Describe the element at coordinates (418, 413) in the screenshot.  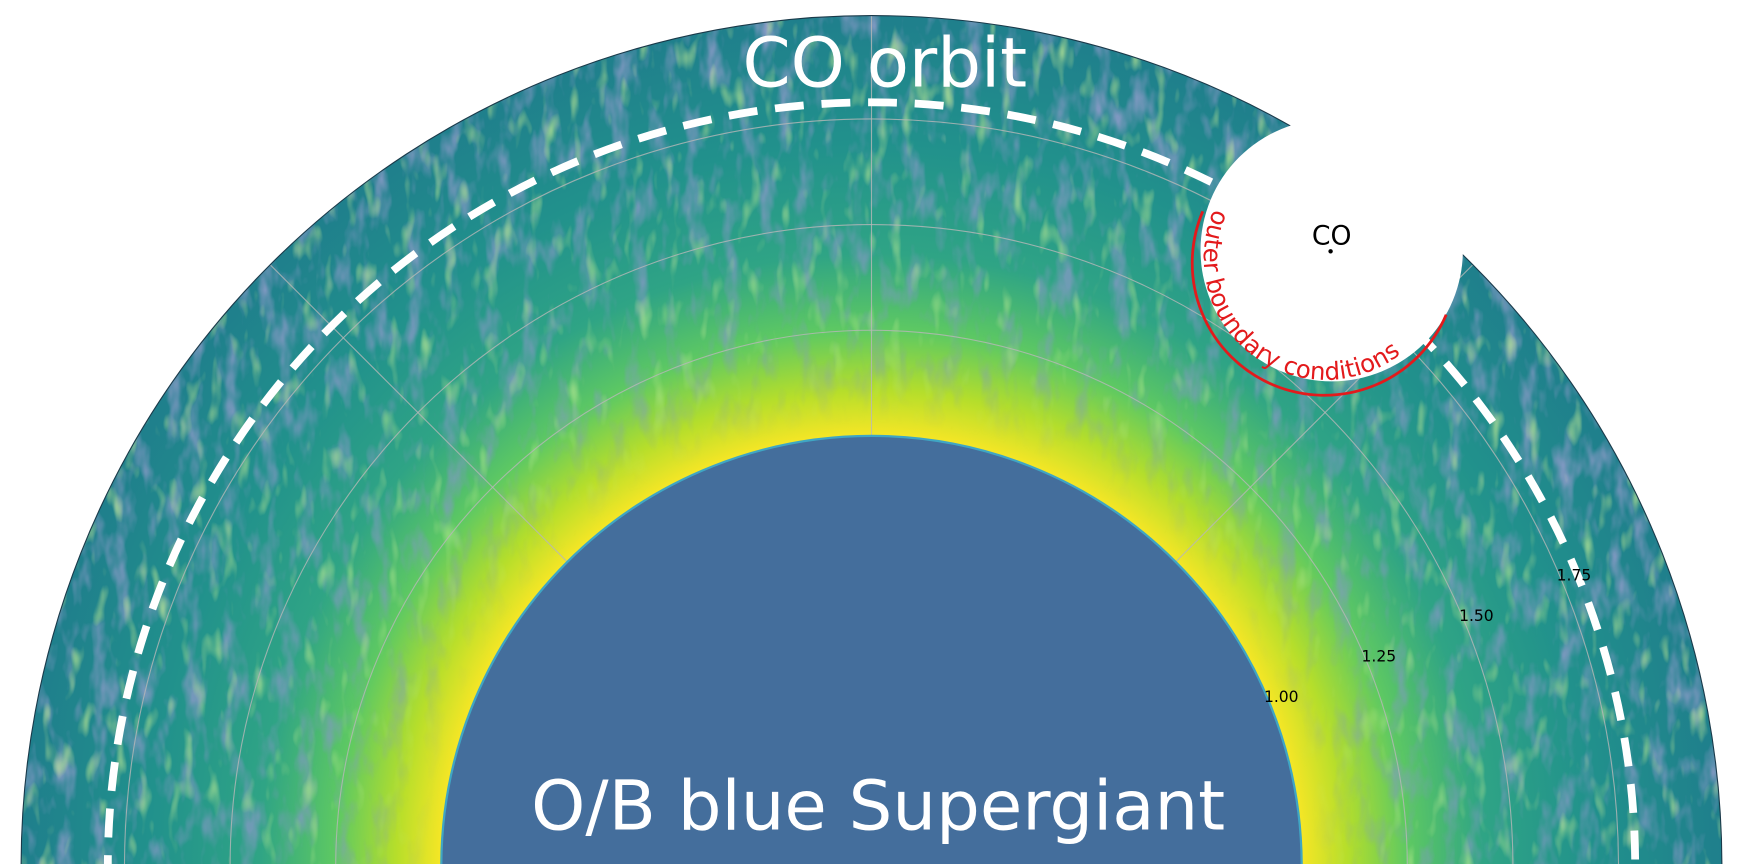
I see `radial-grid-line` at that location.